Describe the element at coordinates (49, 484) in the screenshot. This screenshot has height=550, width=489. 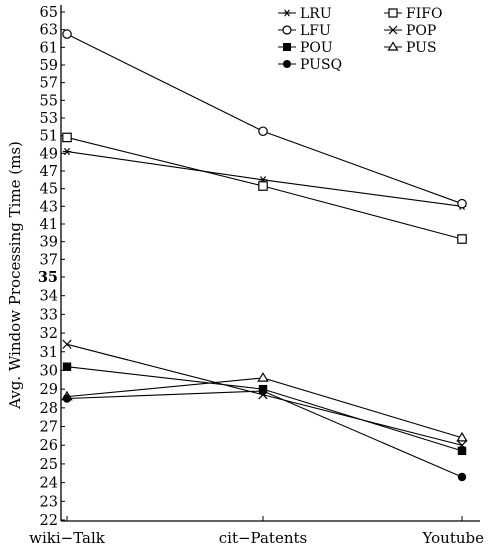
I see `y-tick-label: 24` at that location.